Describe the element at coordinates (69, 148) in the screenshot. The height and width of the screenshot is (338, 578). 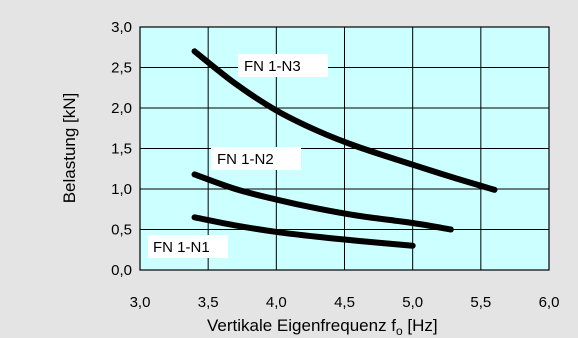
I see `y-axis-title: Belastung [kN]` at that location.